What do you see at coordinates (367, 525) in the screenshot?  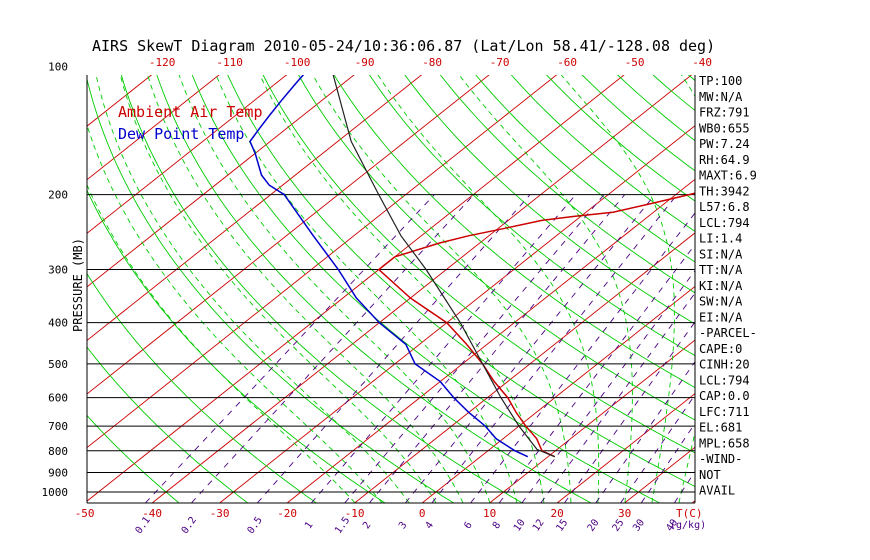 I see `mixing-ratio-tick-label: 2` at bounding box center [367, 525].